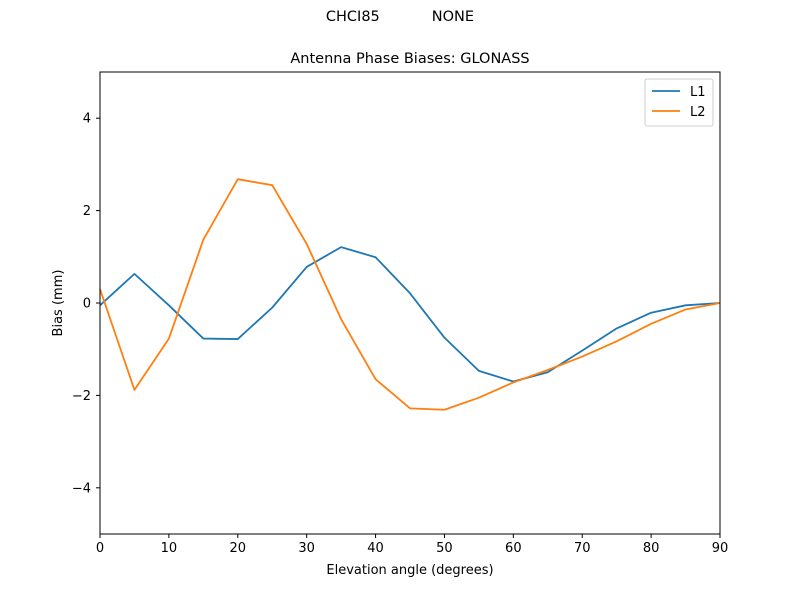 The image size is (800, 600). What do you see at coordinates (81, 488) in the screenshot?
I see `y-tick-label: −4` at bounding box center [81, 488].